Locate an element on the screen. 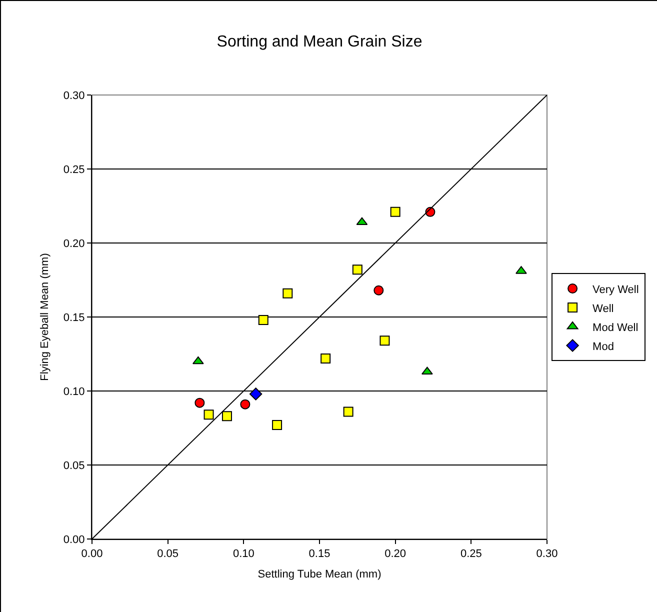  legend-label: Mod Well is located at coordinates (615, 328).